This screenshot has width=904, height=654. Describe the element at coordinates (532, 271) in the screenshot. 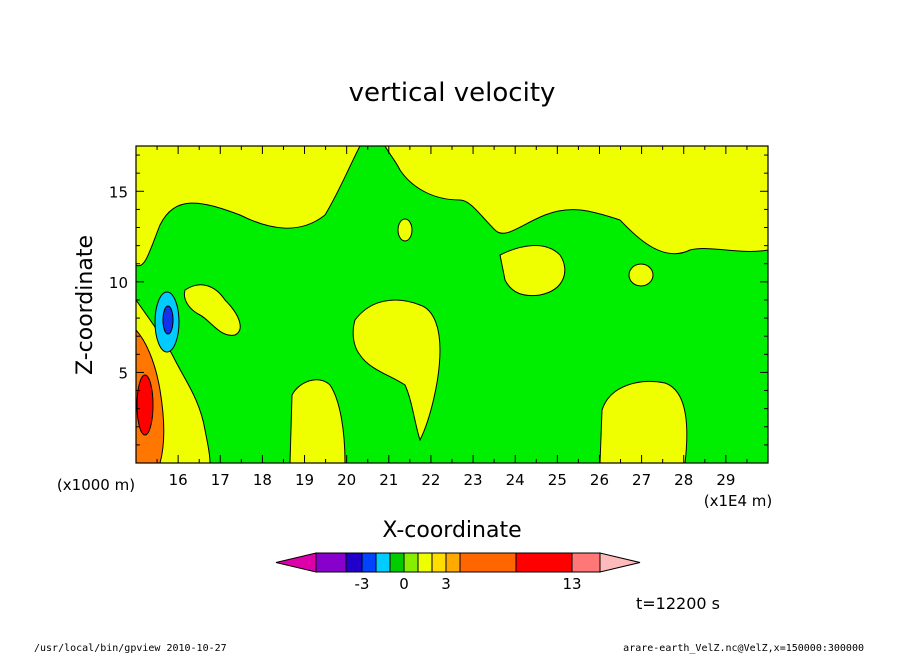

I see `contour-positive-right` at that location.